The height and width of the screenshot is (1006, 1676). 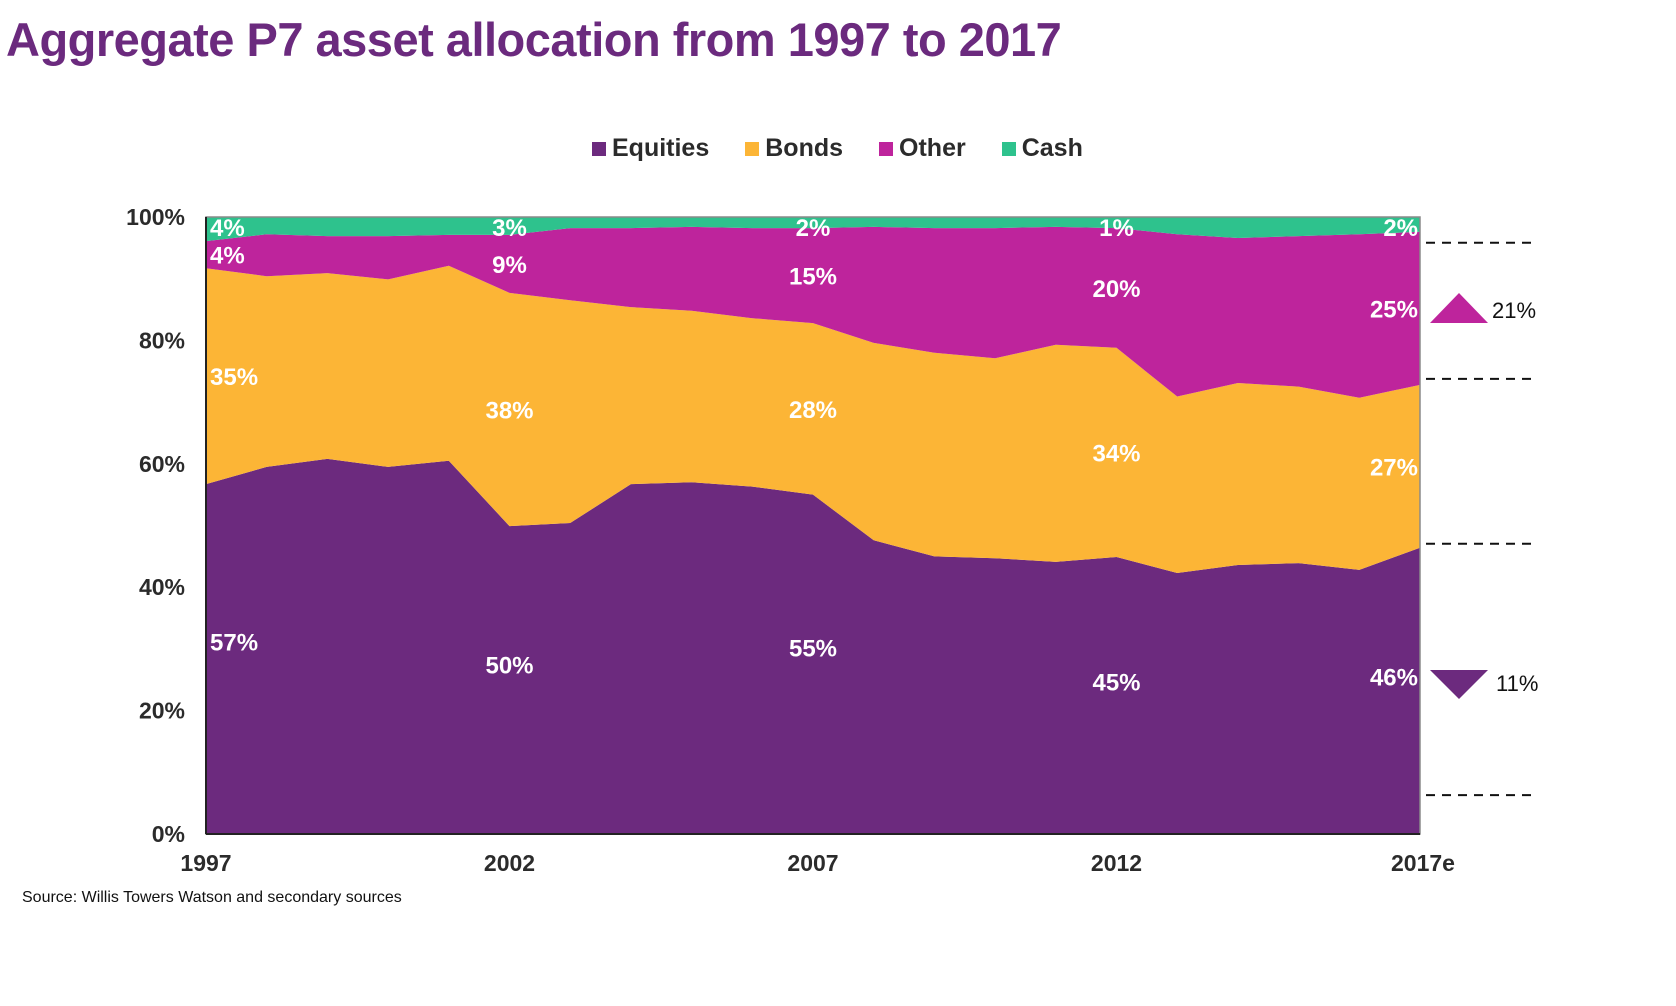 What do you see at coordinates (813, 410) in the screenshot?
I see `data-label-bonds: 28%` at bounding box center [813, 410].